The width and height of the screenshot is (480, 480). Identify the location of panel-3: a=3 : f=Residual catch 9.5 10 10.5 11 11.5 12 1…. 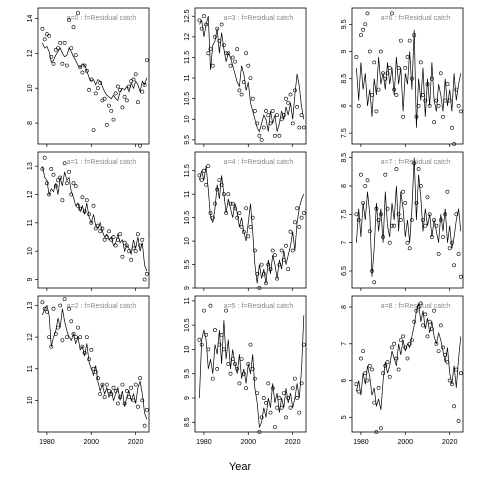
(245, 77).